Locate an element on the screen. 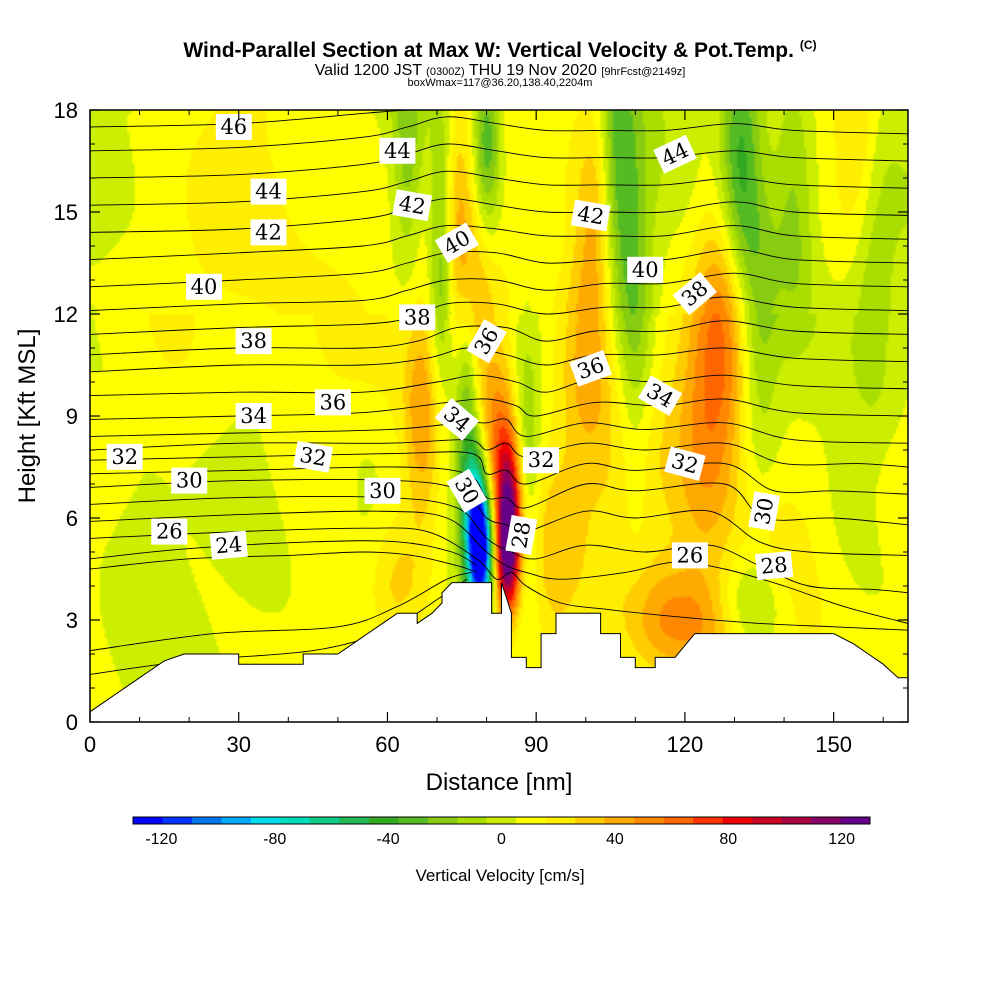 This screenshot has height=1000, width=1000. colorbar-tick-label: -80 is located at coordinates (274, 839).